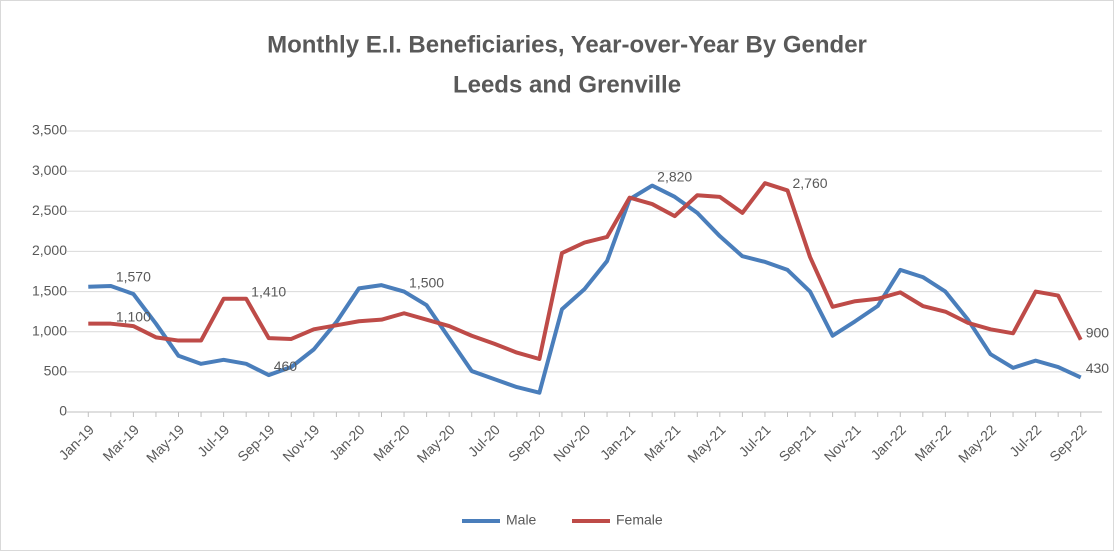 This screenshot has width=1115, height=557. What do you see at coordinates (49, 290) in the screenshot?
I see `y-tick-label: 1,500` at bounding box center [49, 290].